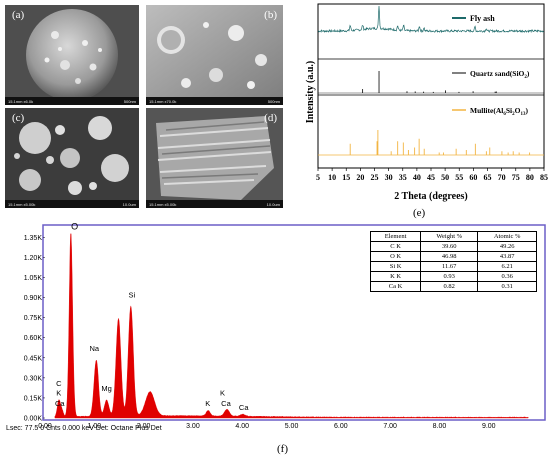 The width and height of the screenshot is (550, 463). I want to click on eds-y-tick-label: 0.00K, so click(33, 419).